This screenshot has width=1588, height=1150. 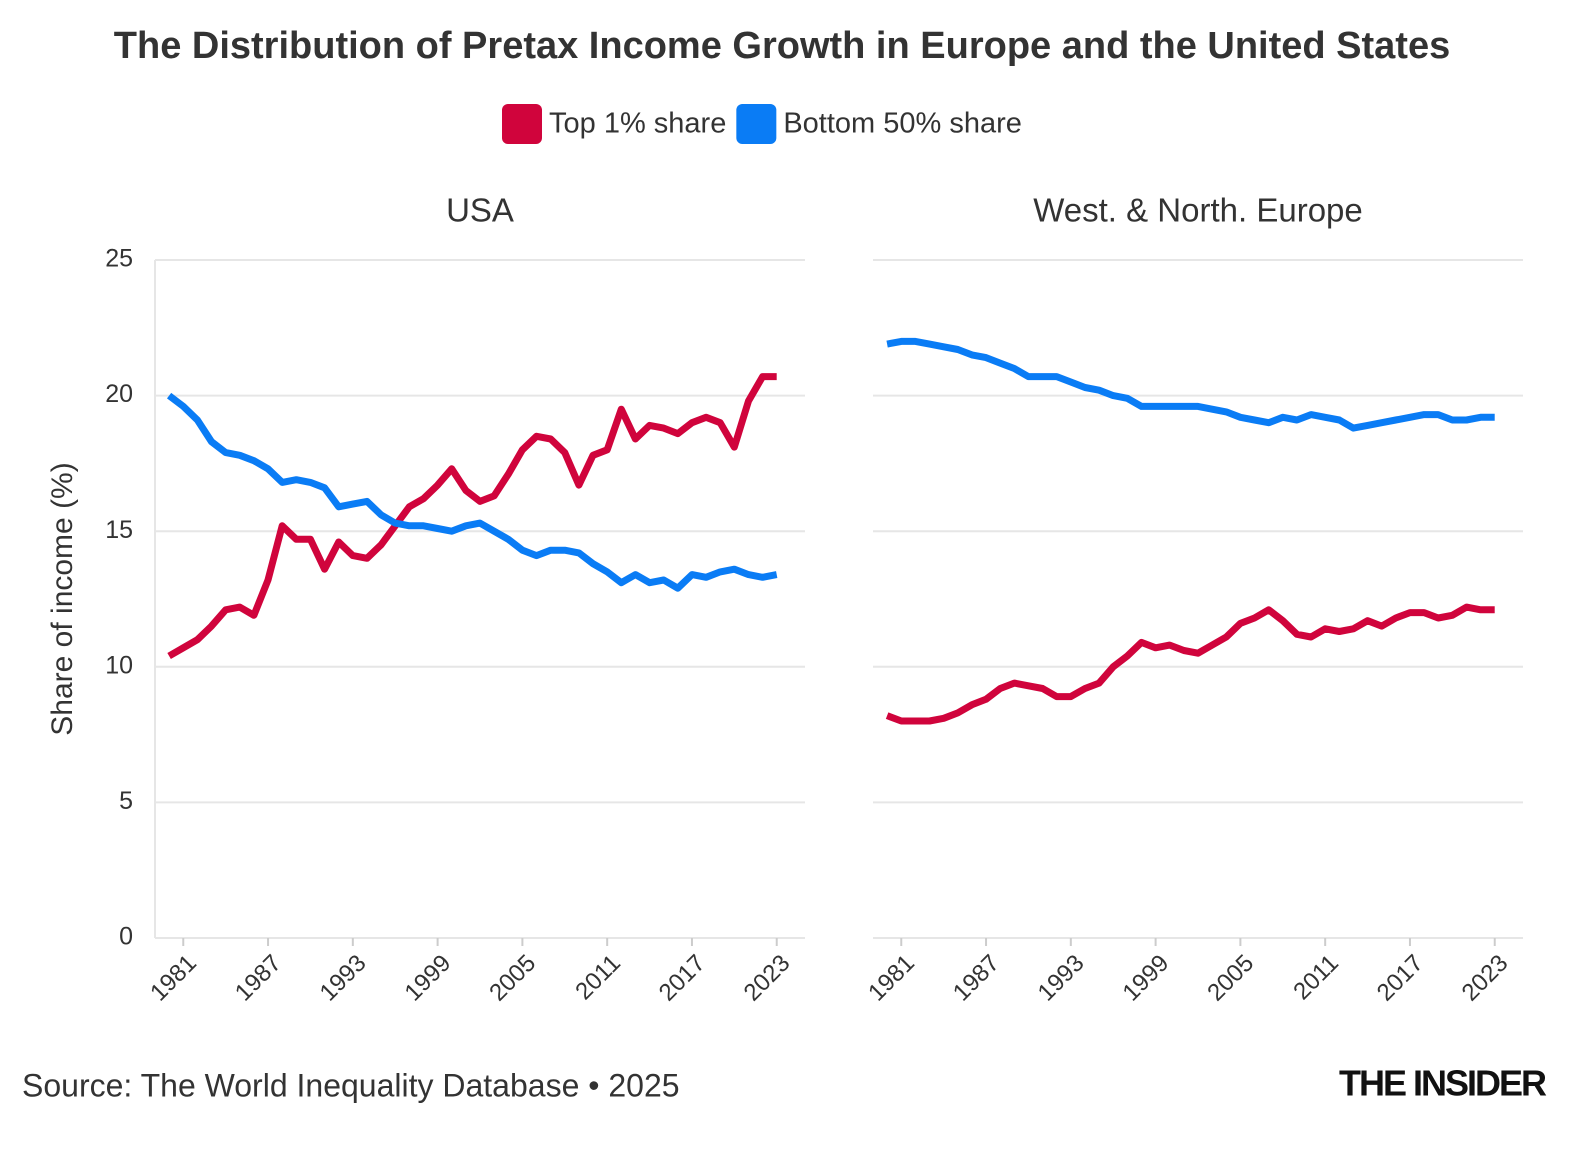 What do you see at coordinates (119, 259) in the screenshot?
I see `y-tick-label: 25` at bounding box center [119, 259].